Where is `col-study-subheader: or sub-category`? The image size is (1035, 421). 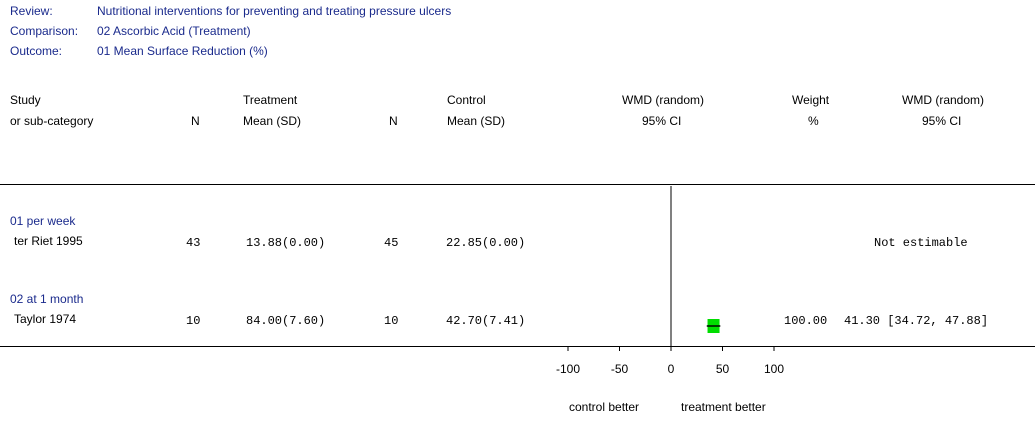
col-study-subheader: or sub-category is located at coordinates (52, 121).